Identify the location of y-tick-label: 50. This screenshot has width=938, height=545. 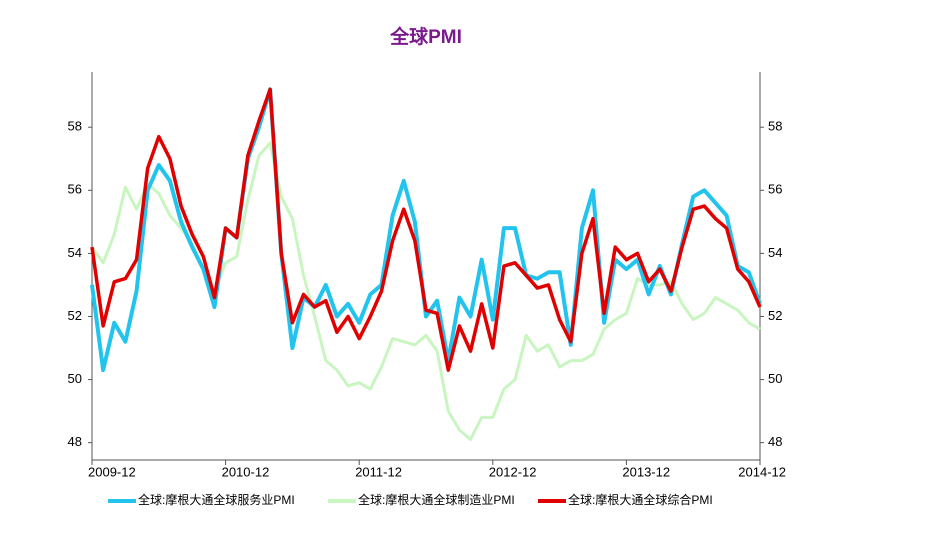
(75, 378).